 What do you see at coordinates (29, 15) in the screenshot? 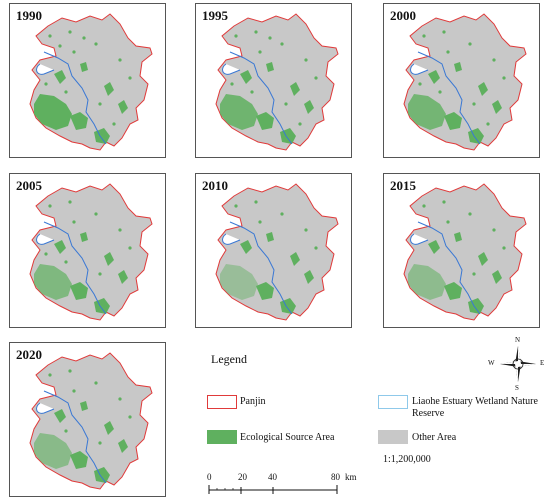
I see `year-label: 1990` at bounding box center [29, 15].